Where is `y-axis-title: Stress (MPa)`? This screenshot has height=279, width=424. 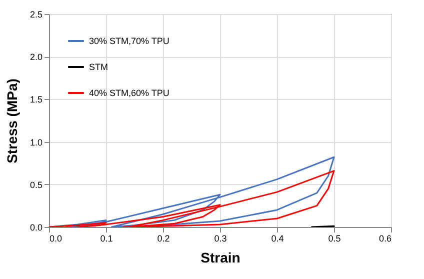 y-axis-title: Stress (MPa) is located at coordinates (12, 121).